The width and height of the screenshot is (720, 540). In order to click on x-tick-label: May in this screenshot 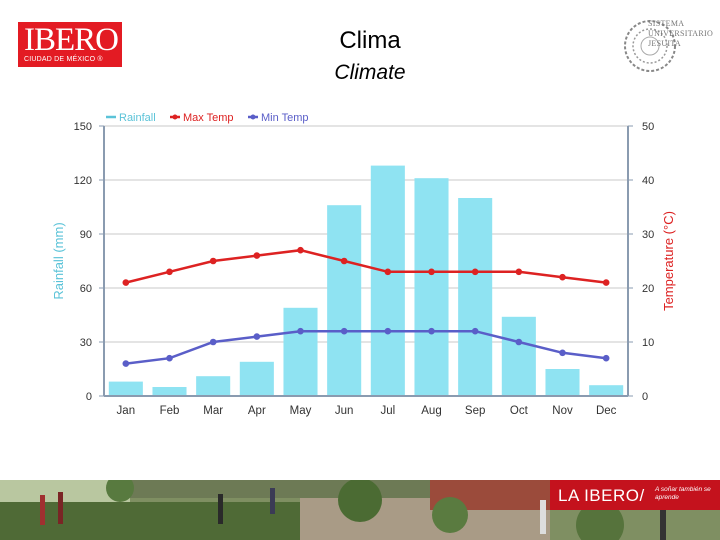, I will do `click(301, 411)`.